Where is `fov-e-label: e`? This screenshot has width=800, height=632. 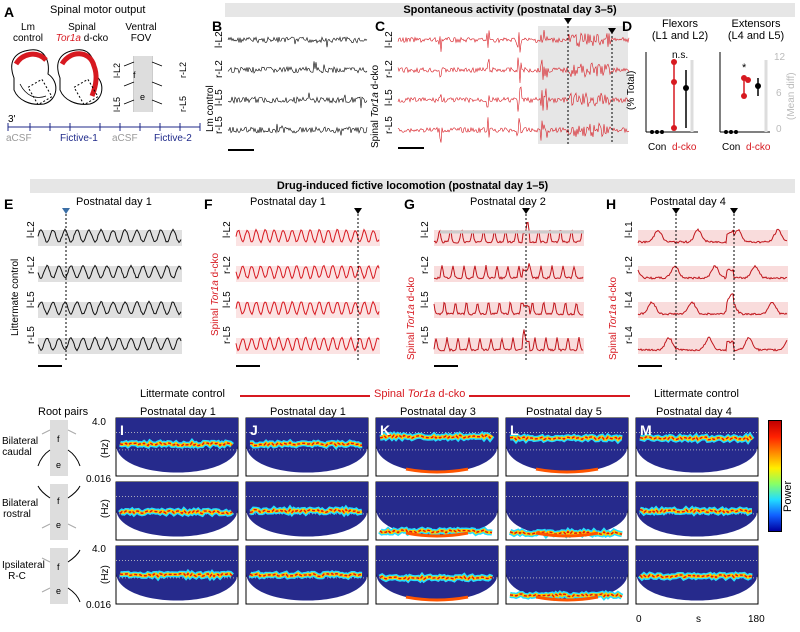
fov-e-label: e is located at coordinates (143, 97).